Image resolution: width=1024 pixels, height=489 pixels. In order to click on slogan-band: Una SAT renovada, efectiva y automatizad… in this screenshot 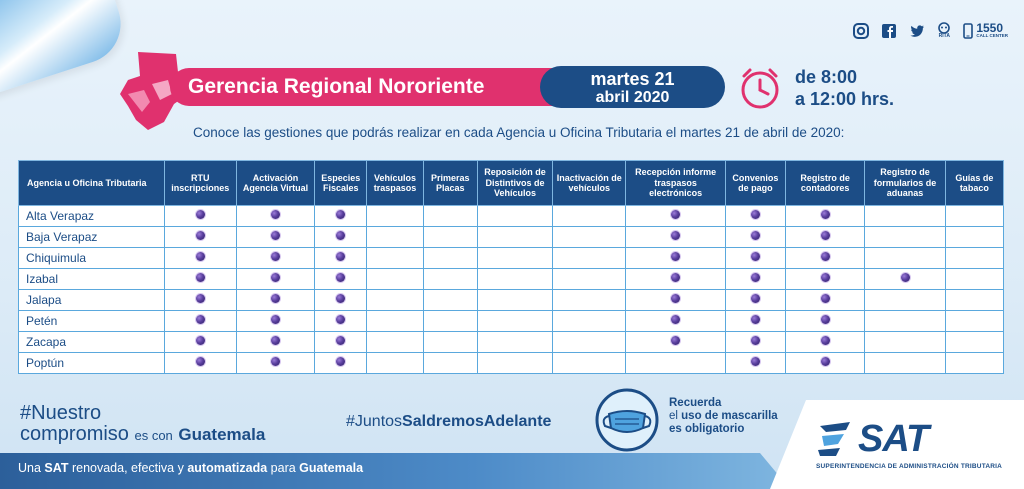, I will do `click(395, 471)`.